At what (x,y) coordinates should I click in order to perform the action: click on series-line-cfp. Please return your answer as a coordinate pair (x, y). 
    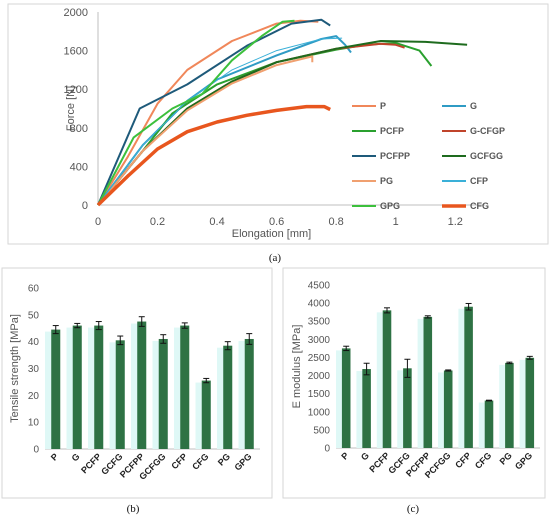
    Looking at the image, I should click on (220, 121).